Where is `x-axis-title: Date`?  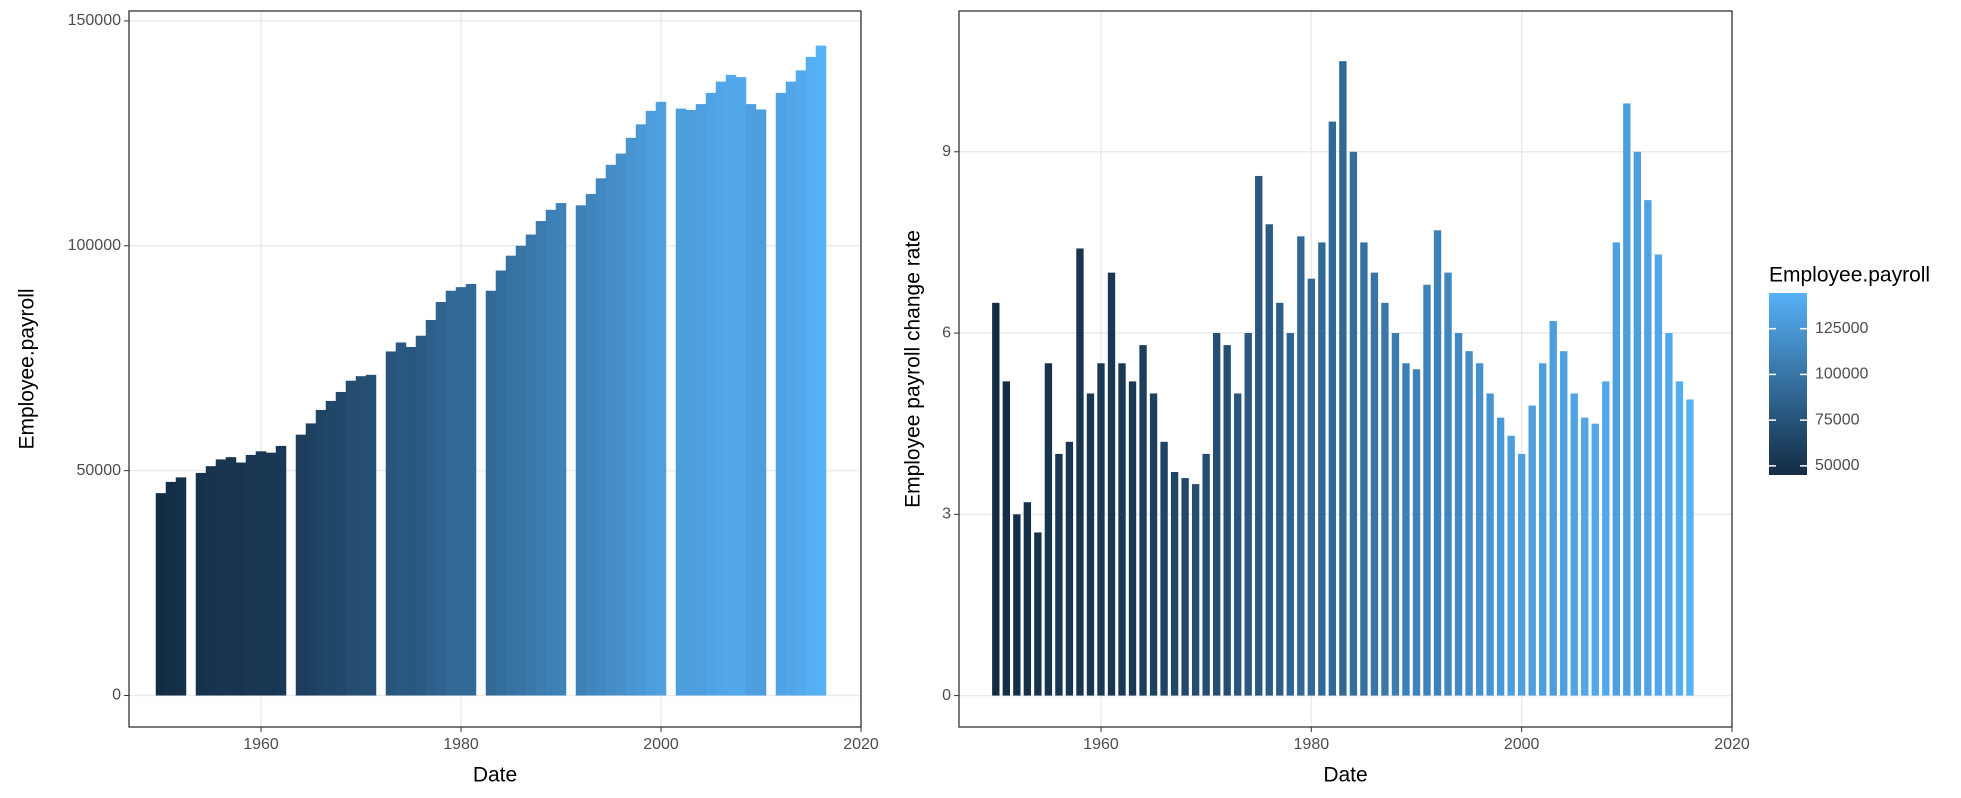
x-axis-title: Date is located at coordinates (495, 775).